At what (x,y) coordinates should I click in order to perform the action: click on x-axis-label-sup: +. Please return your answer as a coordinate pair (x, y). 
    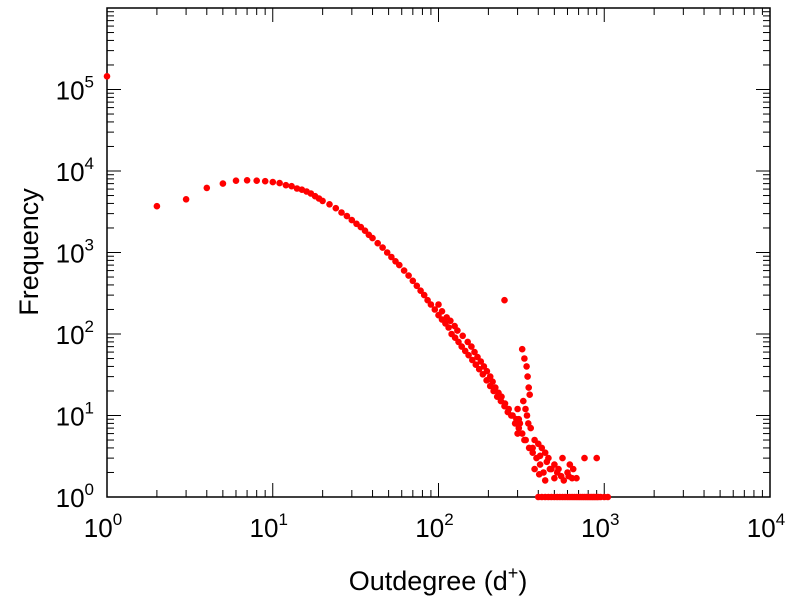
    Looking at the image, I should click on (513, 573).